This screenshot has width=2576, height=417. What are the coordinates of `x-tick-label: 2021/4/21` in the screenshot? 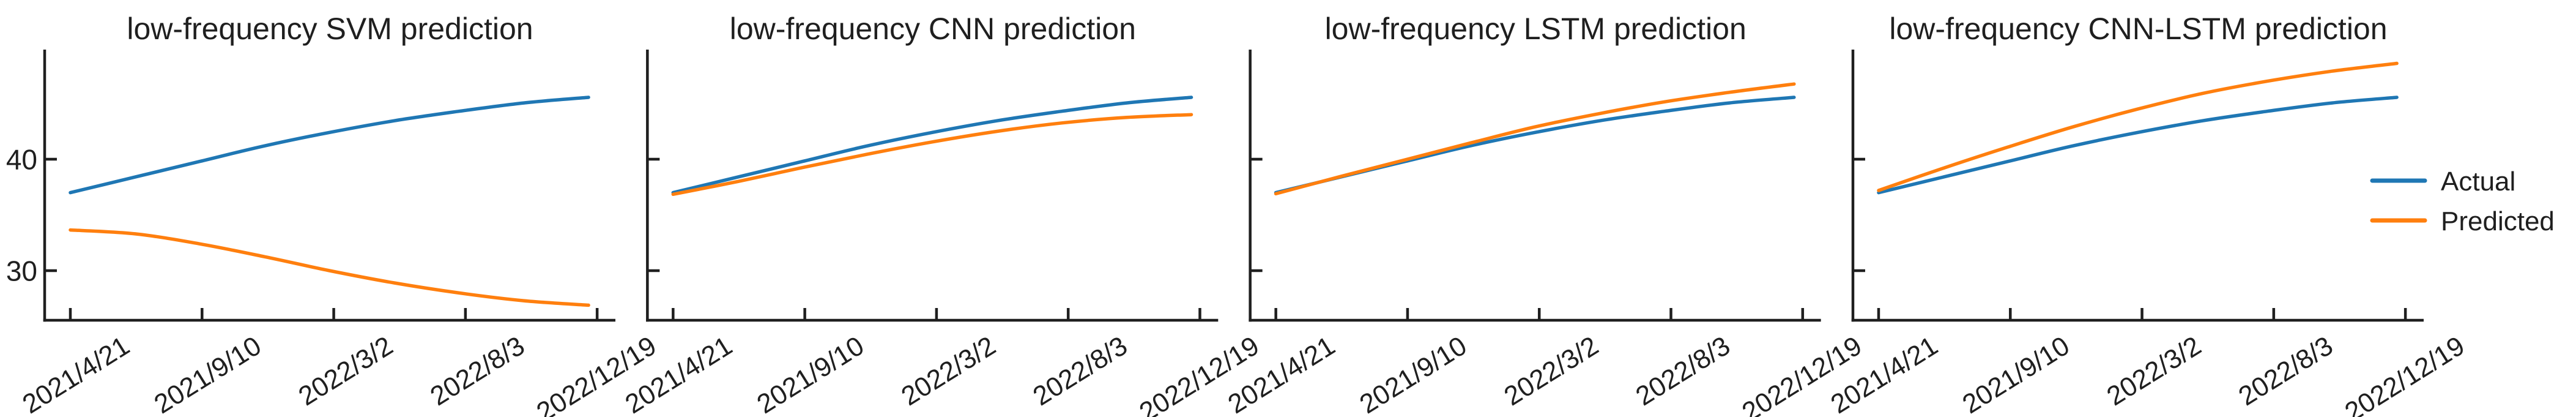 It's located at (76, 374).